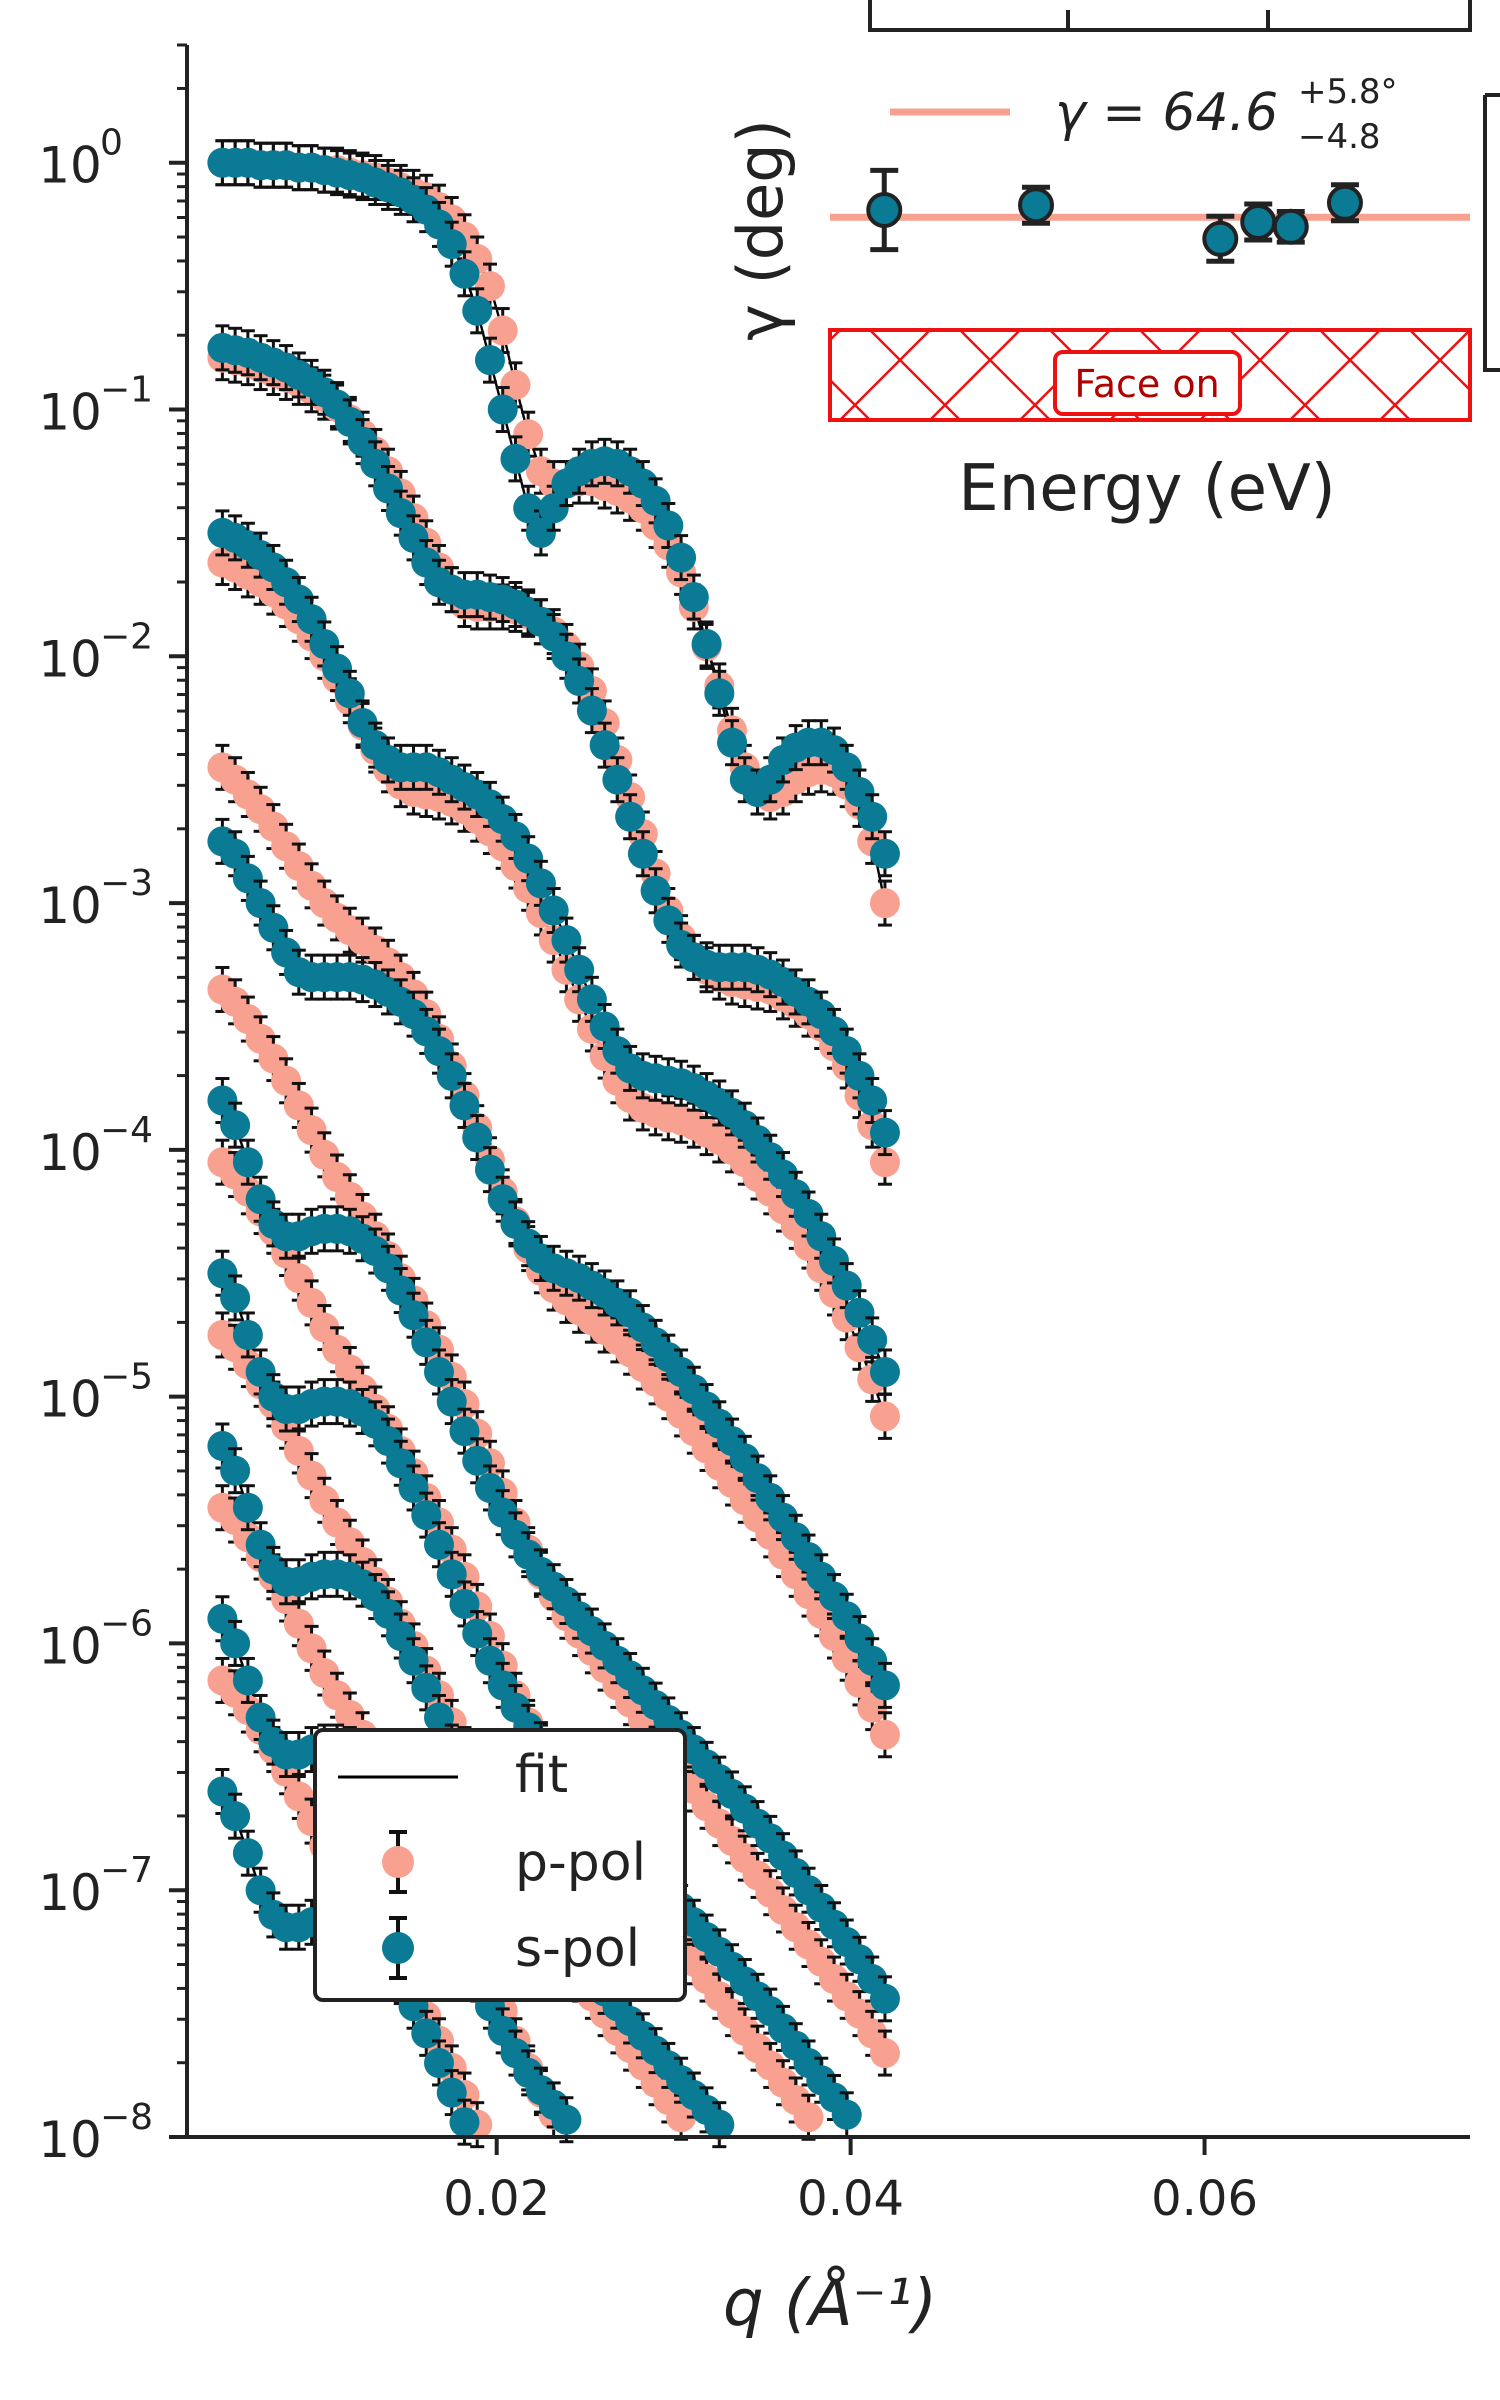 The width and height of the screenshot is (1500, 2400). What do you see at coordinates (126, 2117) in the screenshot?
I see `y-tick-label-exponent: −8` at bounding box center [126, 2117].